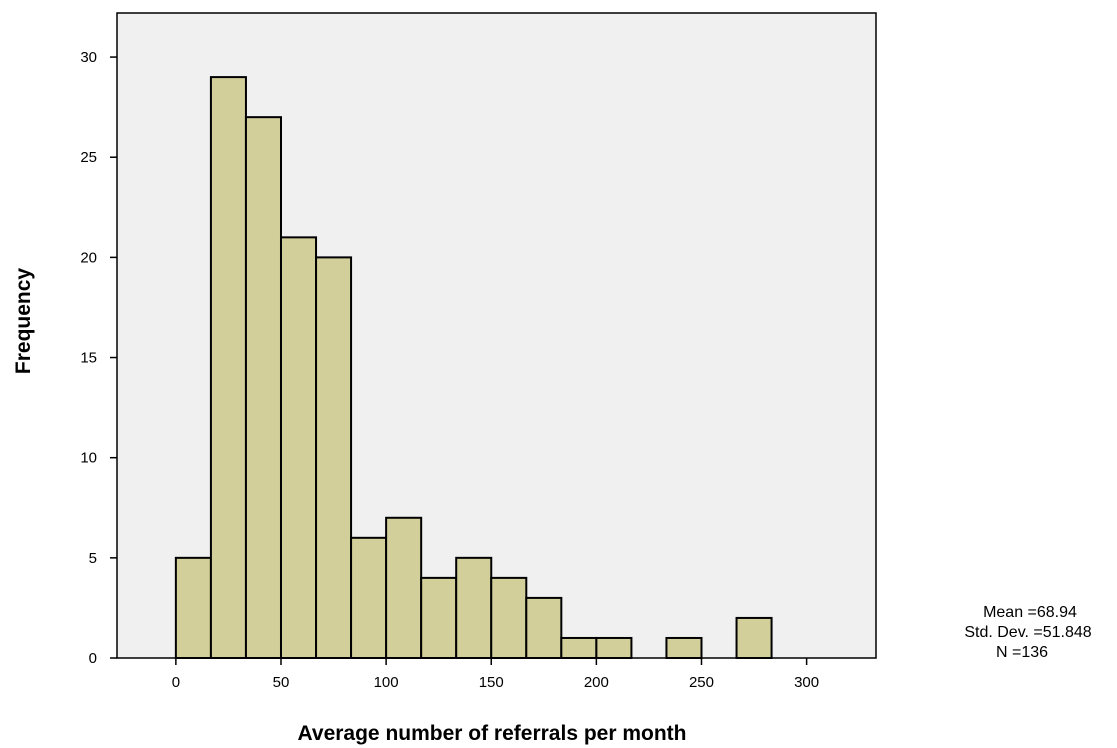 The height and width of the screenshot is (748, 1117). Describe the element at coordinates (88, 257) in the screenshot. I see `y-tick-label: 20` at that location.